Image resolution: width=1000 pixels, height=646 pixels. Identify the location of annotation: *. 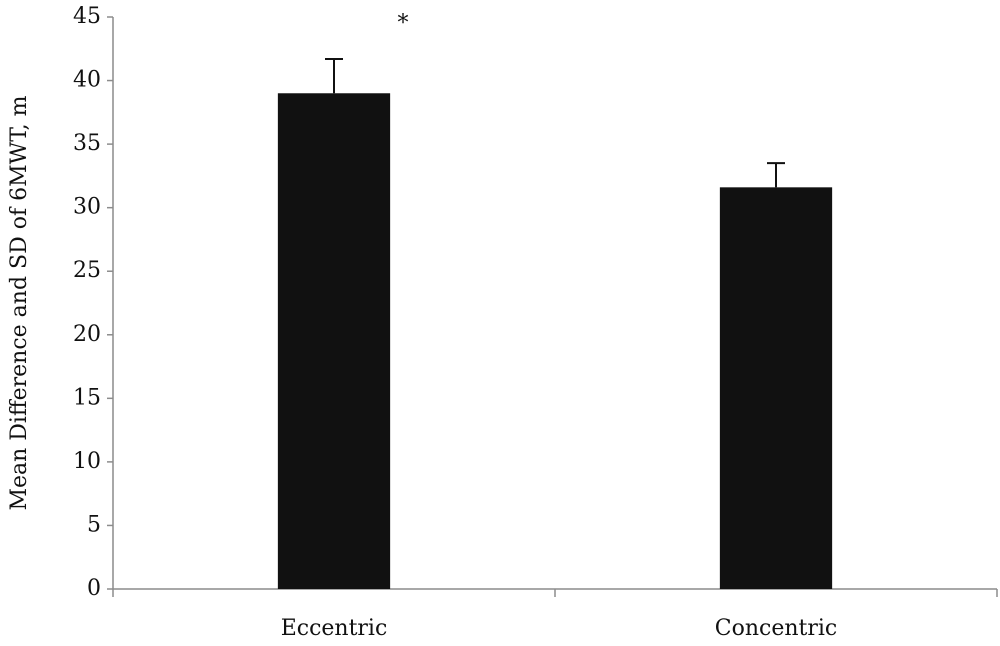
(403, 23).